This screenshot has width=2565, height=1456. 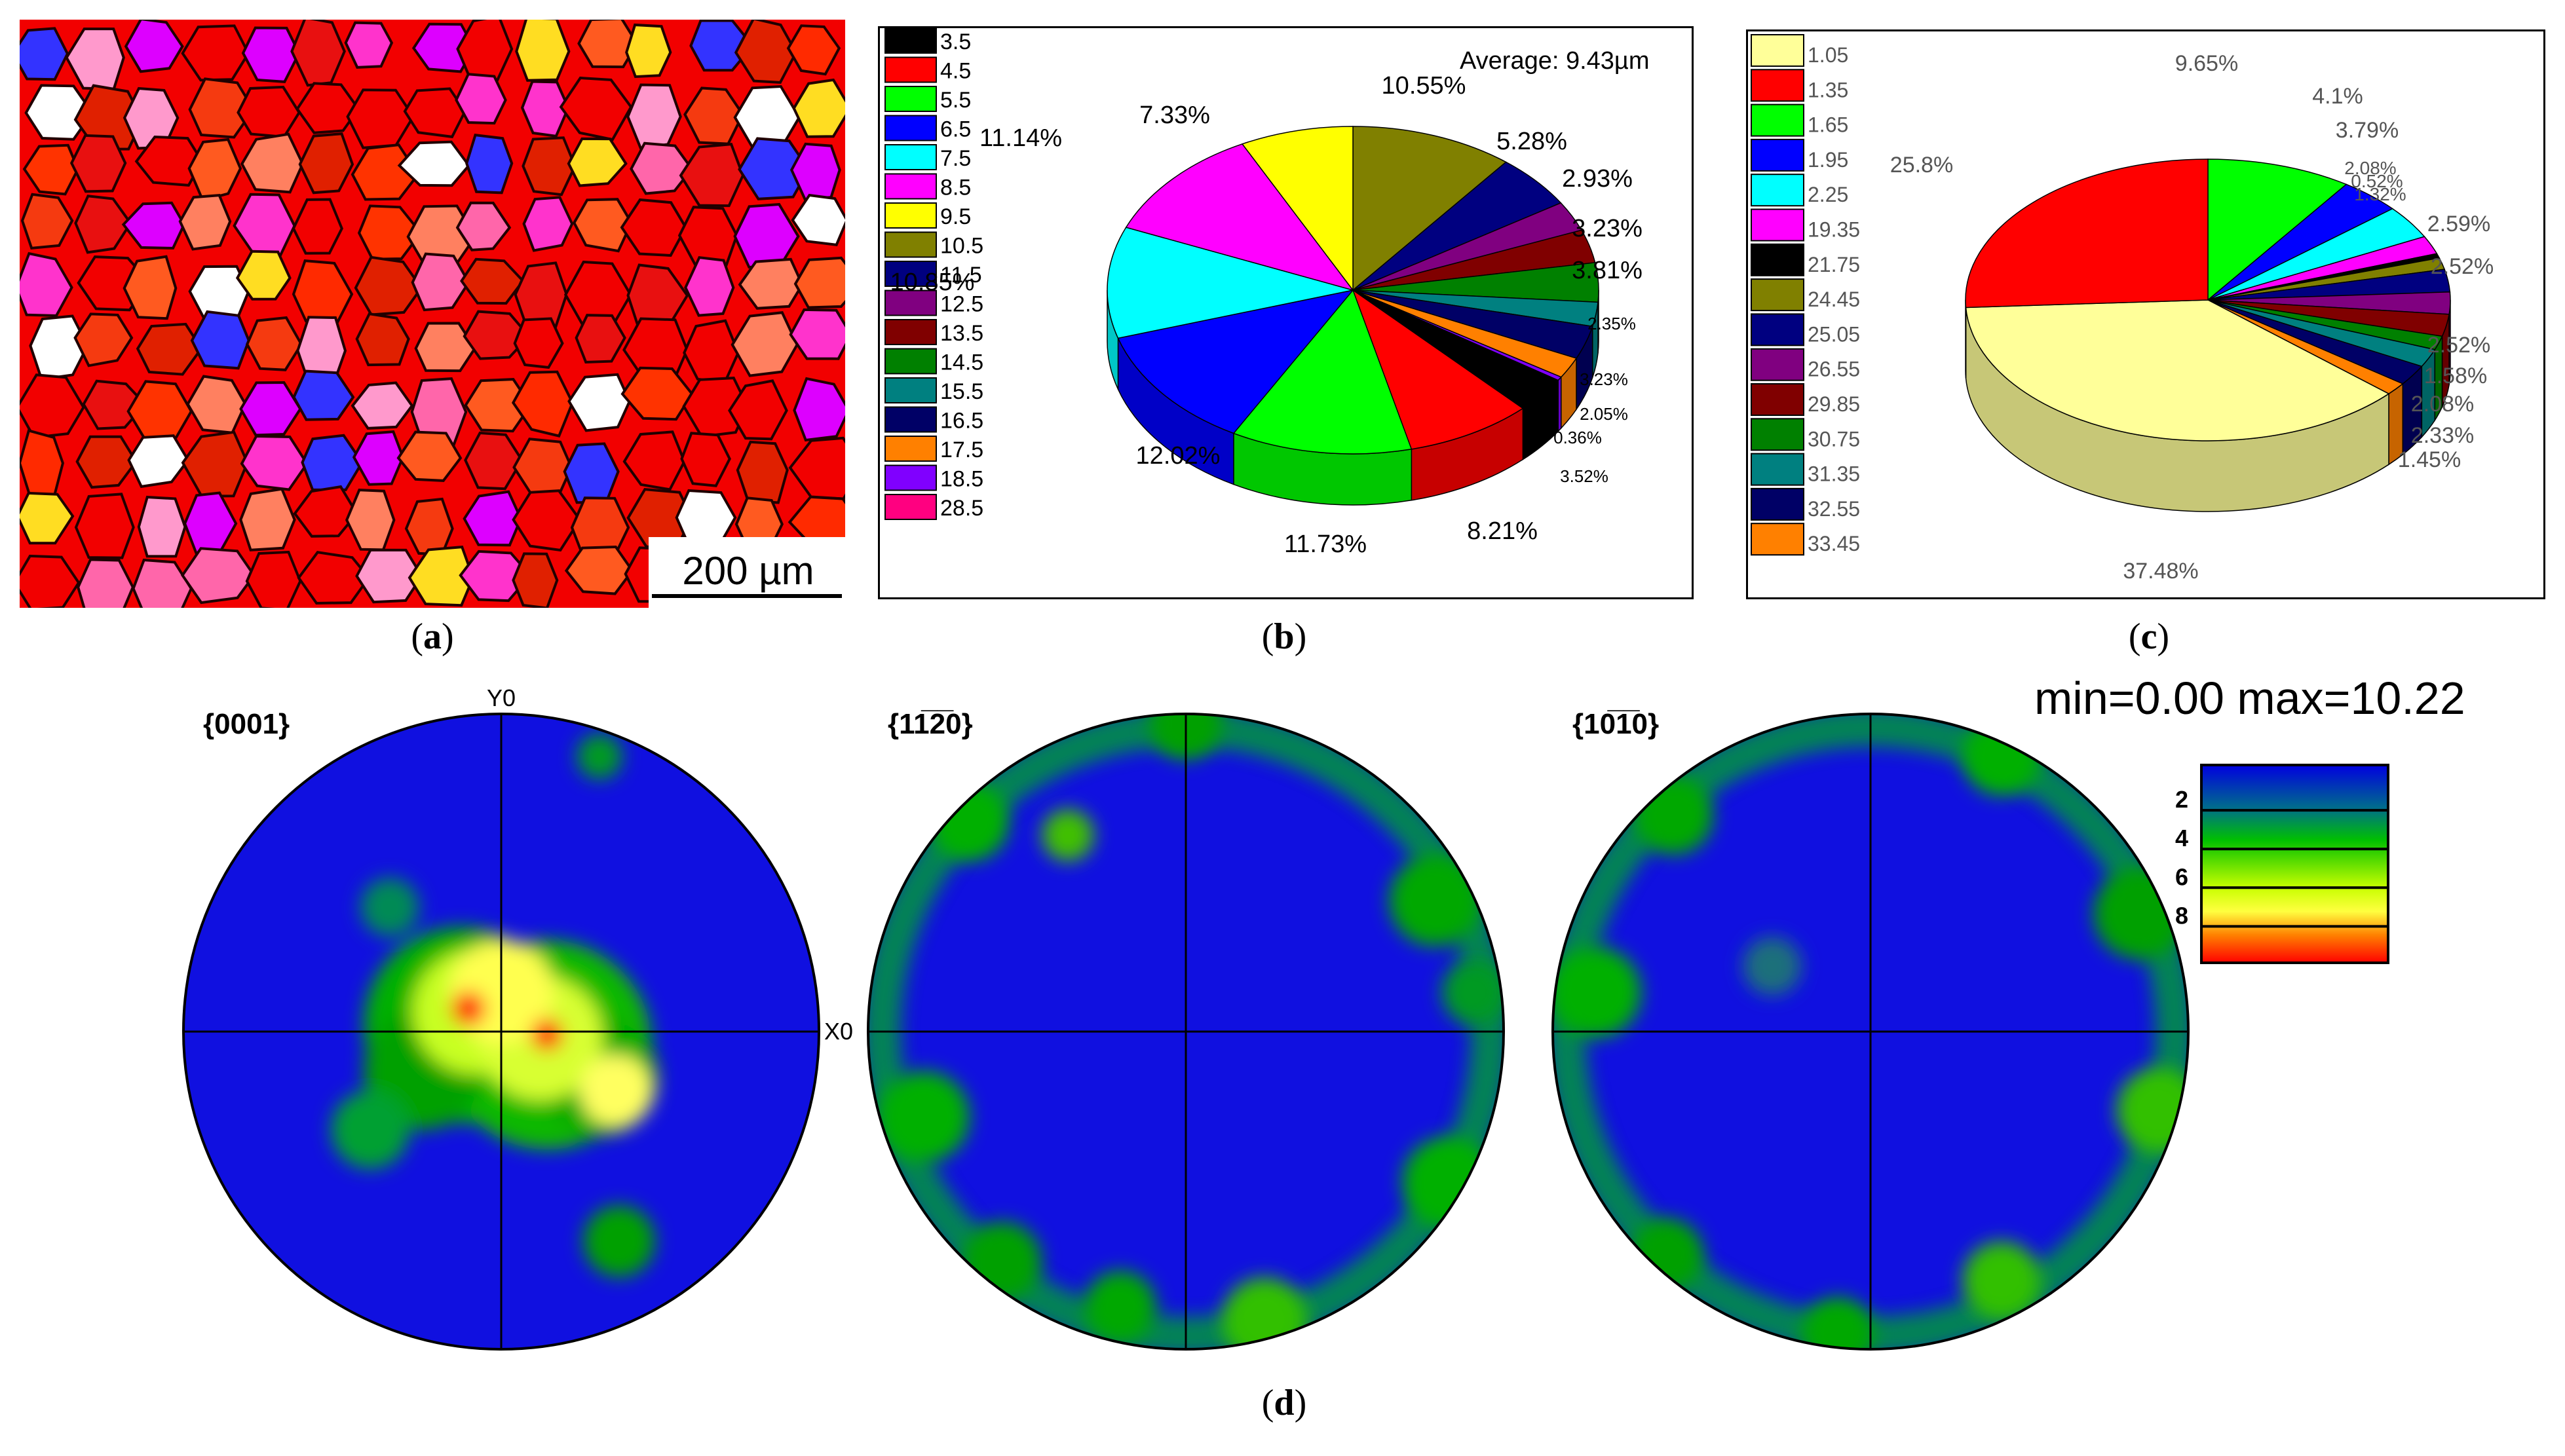 What do you see at coordinates (956, 129) in the screenshot?
I see `legend-label: 6.5` at bounding box center [956, 129].